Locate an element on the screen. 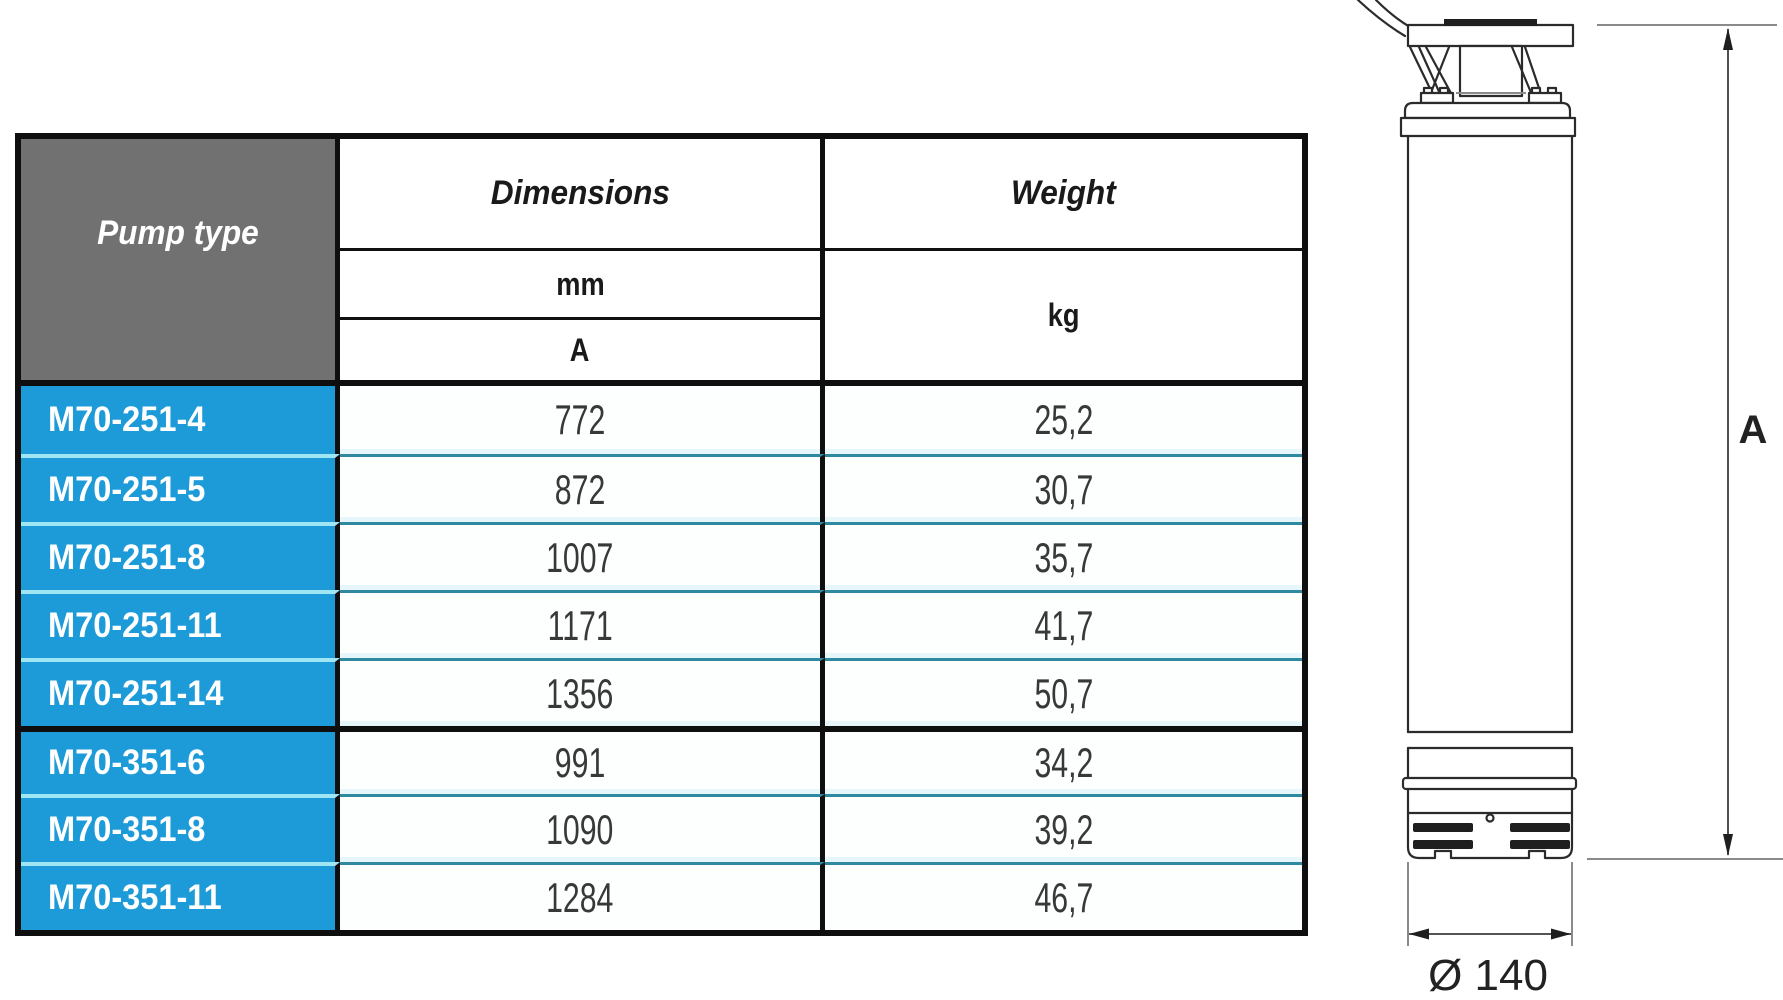  weight-unit-label: kg is located at coordinates (1063, 315).